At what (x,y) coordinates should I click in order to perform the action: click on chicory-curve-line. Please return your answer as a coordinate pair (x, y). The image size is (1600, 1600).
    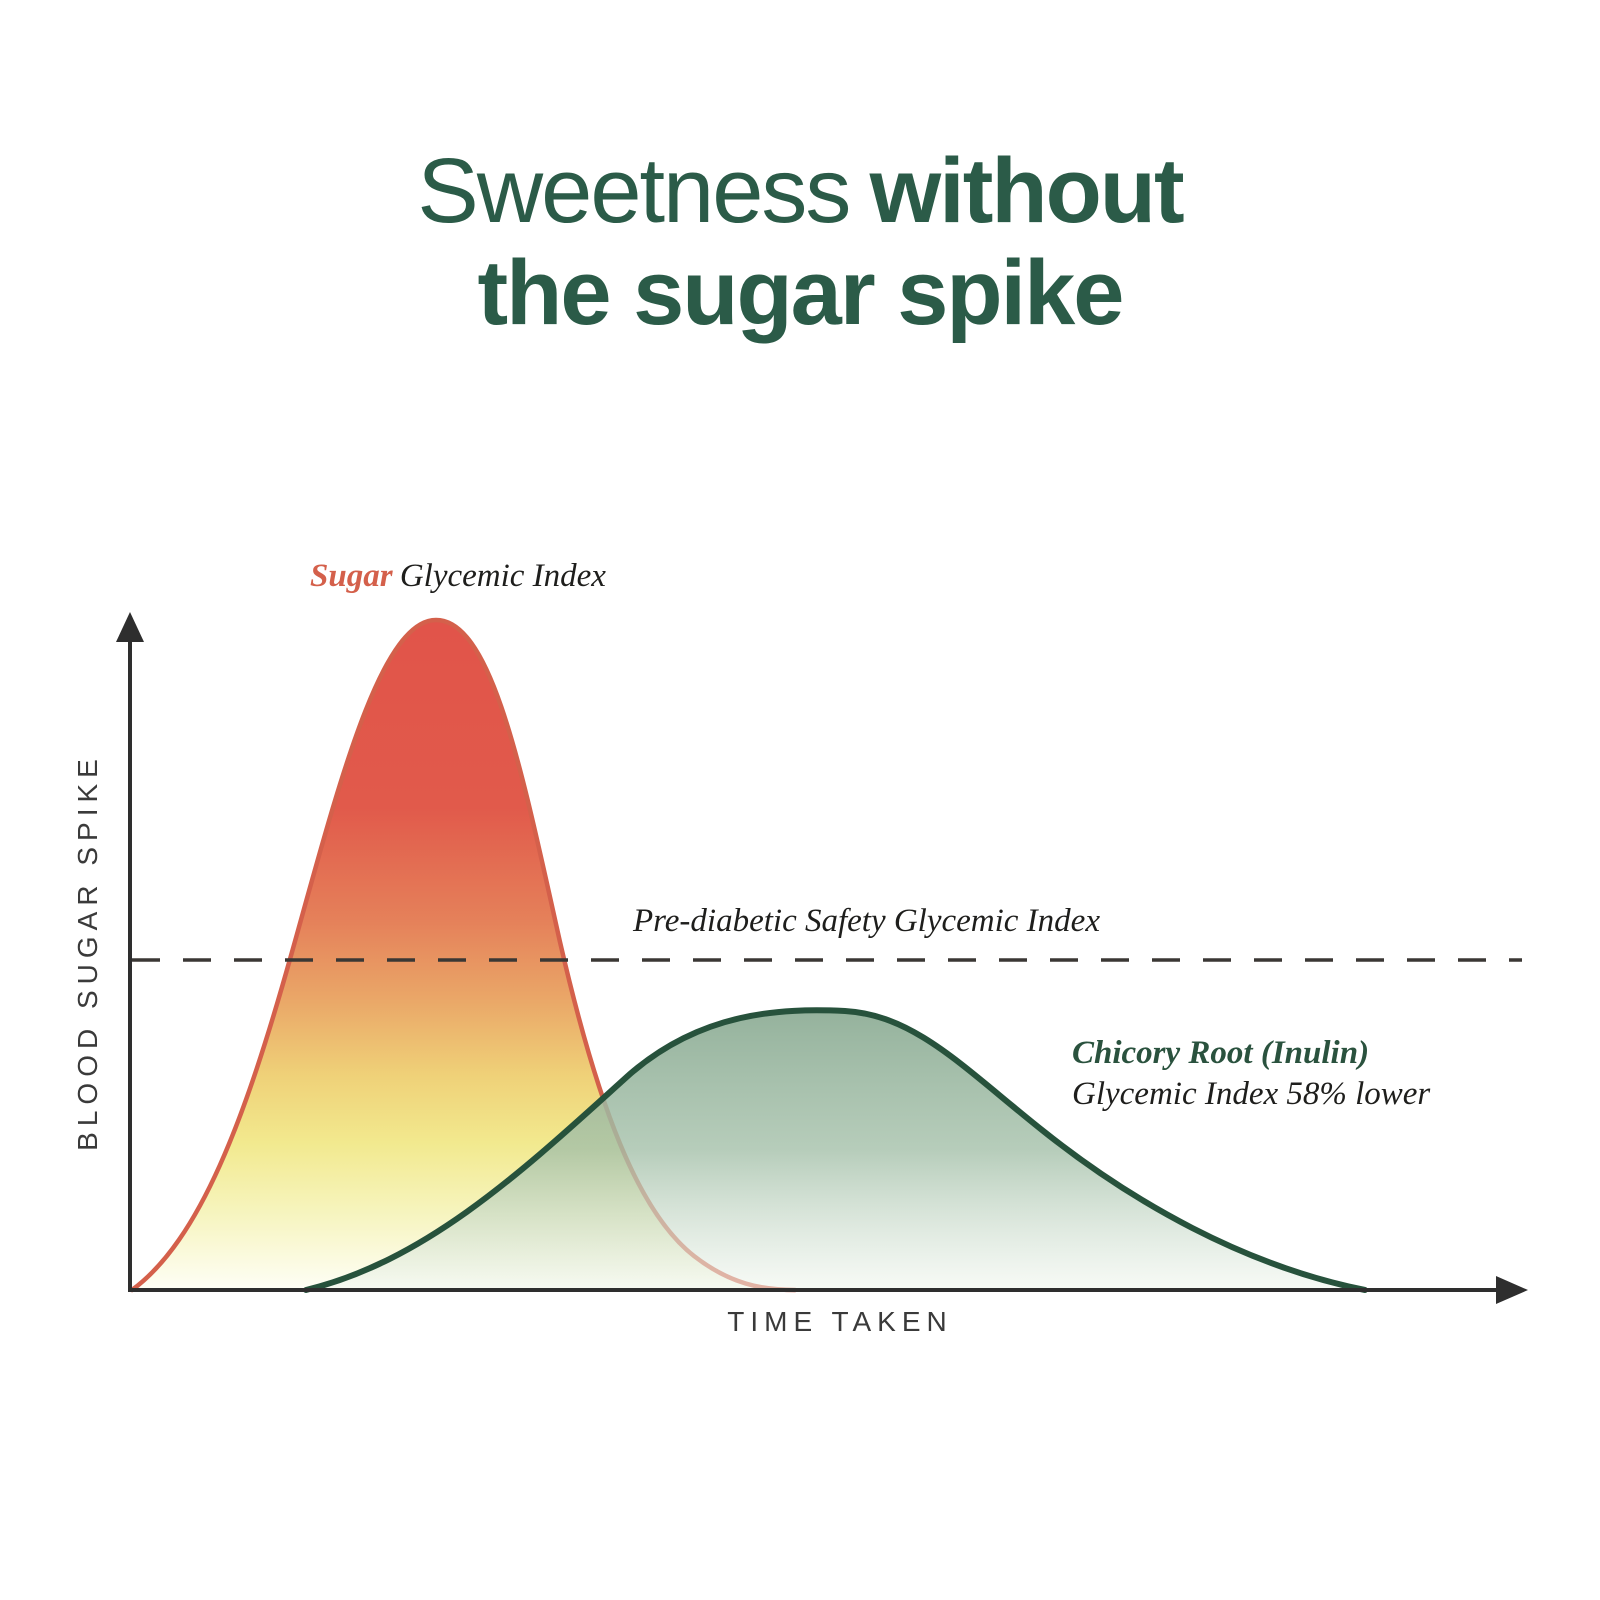
    Looking at the image, I should click on (835, 1150).